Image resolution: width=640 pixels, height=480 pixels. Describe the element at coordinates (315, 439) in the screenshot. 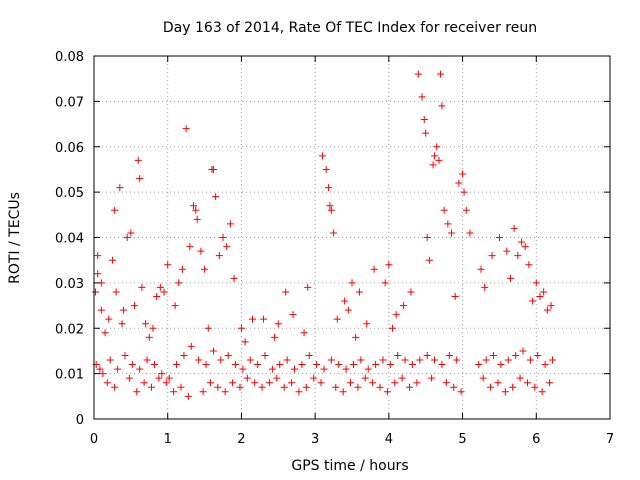

I see `x-tick-label-3: 3` at that location.